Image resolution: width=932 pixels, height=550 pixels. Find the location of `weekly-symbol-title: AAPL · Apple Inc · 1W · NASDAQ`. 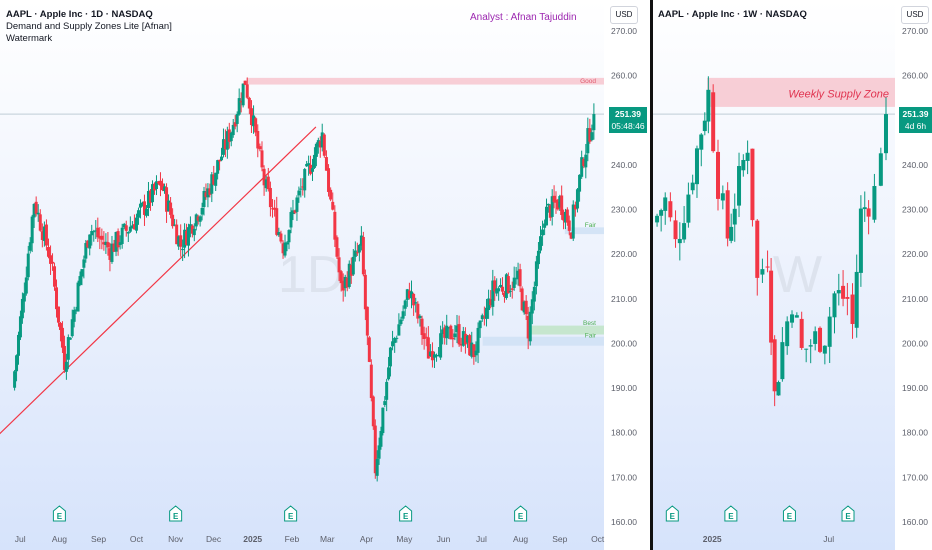

weekly-symbol-title: AAPL · Apple Inc · 1W · NASDAQ is located at coordinates (732, 14).